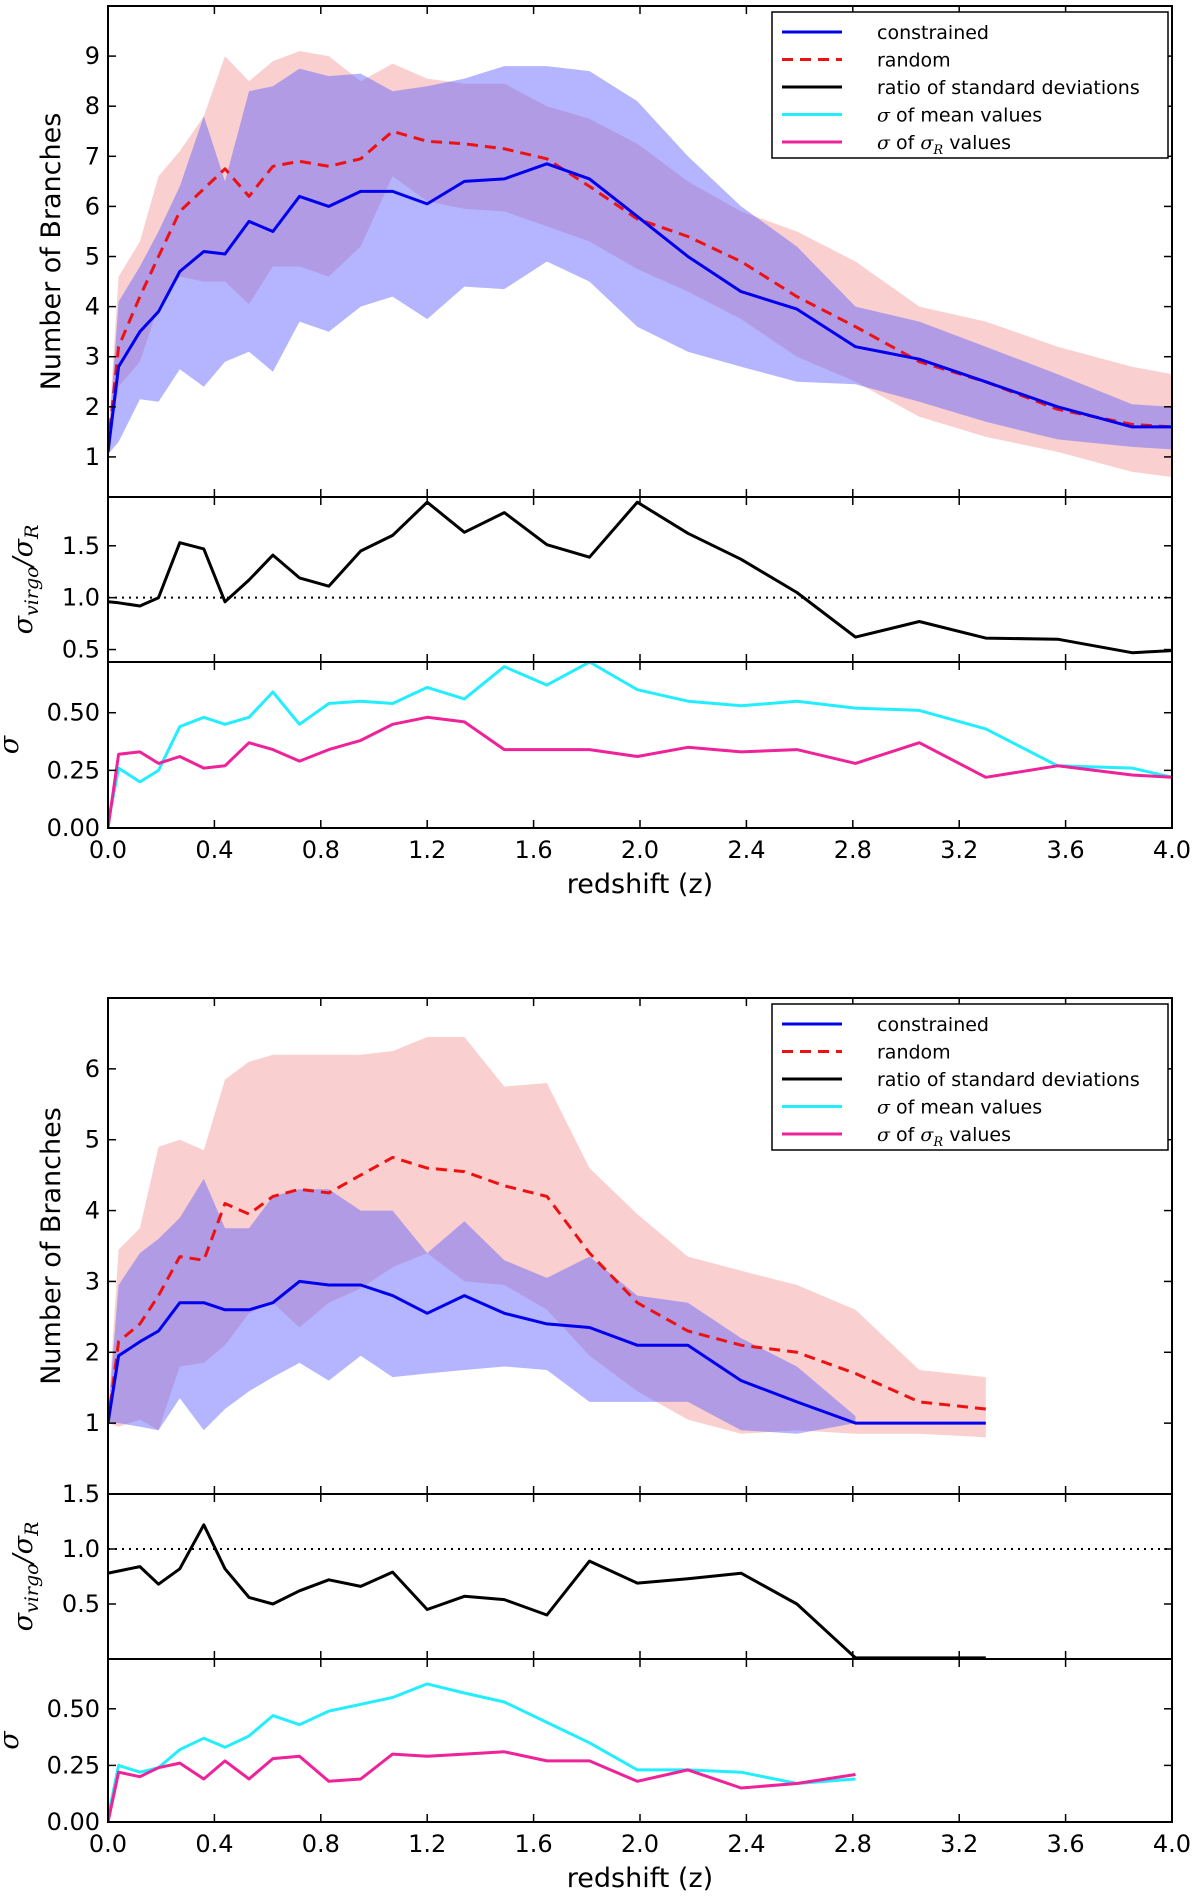  Describe the element at coordinates (92, 156) in the screenshot. I see `y-tick-label: 7` at that location.